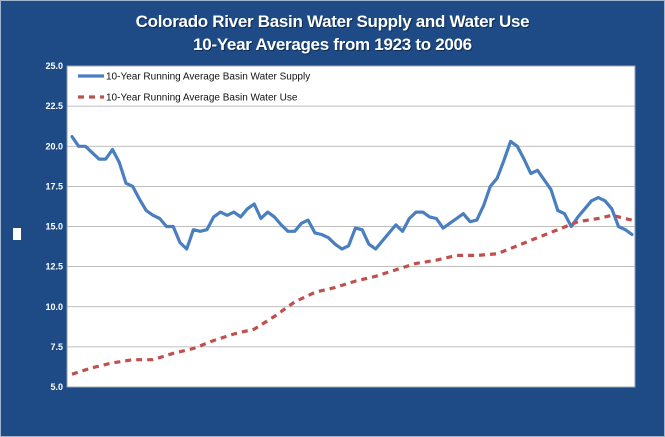  I want to click on y-tick-label: 17.5, so click(54, 186).